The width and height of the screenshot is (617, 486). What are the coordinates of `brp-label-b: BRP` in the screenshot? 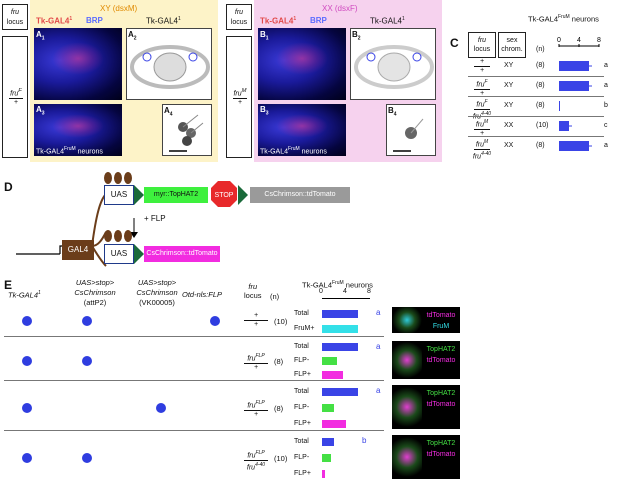 It's located at (318, 20).